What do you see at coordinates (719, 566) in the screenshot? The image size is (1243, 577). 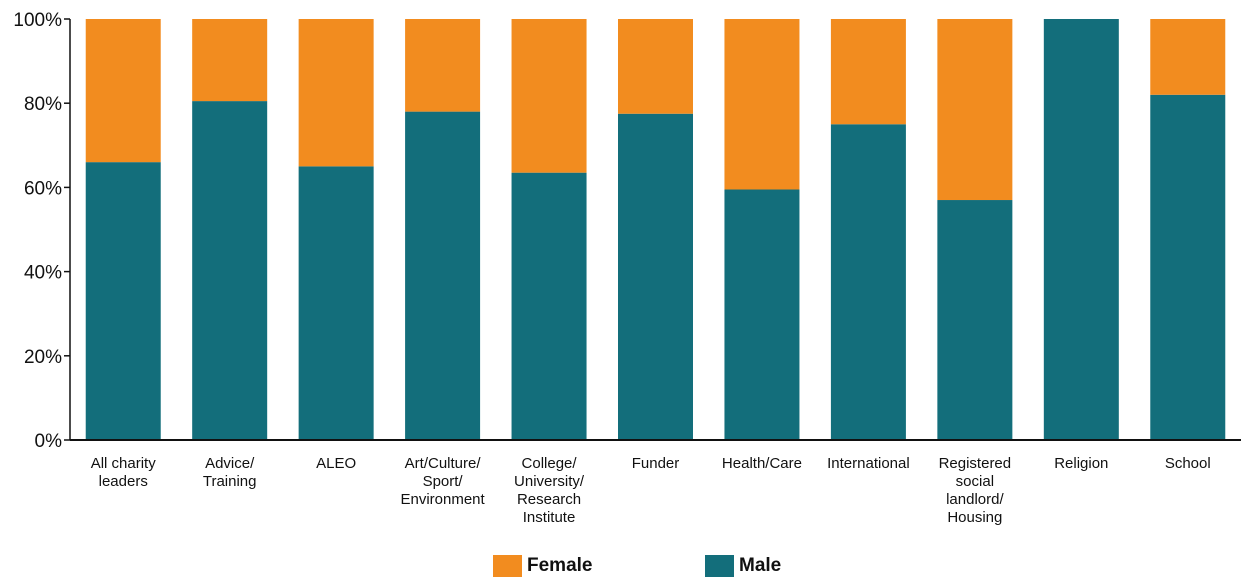 I see `legend-swatch-male` at bounding box center [719, 566].